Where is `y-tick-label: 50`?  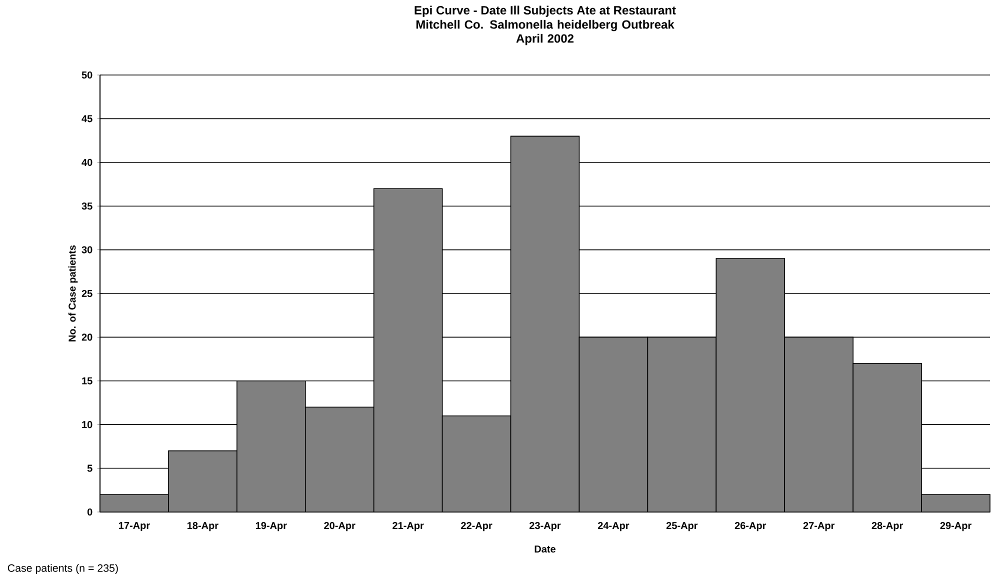 y-tick-label: 50 is located at coordinates (87, 75).